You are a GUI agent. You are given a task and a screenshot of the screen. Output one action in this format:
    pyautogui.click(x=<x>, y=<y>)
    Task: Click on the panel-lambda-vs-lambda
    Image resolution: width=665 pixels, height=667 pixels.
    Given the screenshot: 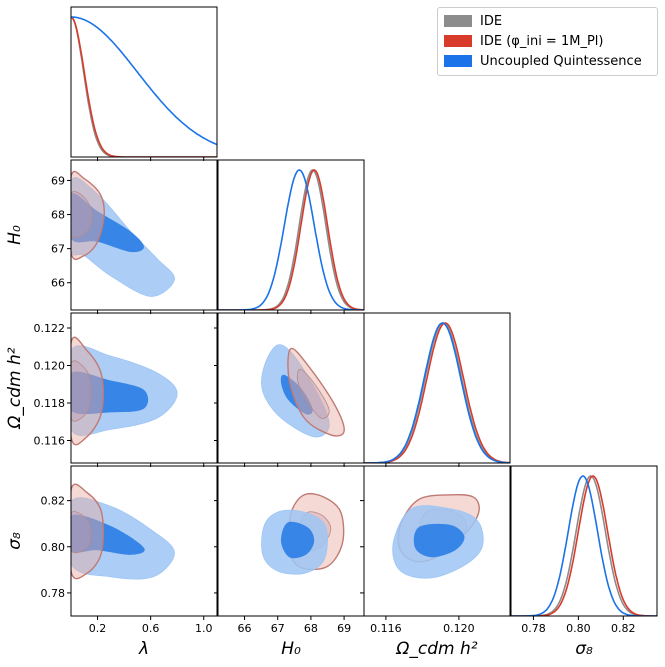 What is the action you would take?
    pyautogui.click(x=144, y=86)
    